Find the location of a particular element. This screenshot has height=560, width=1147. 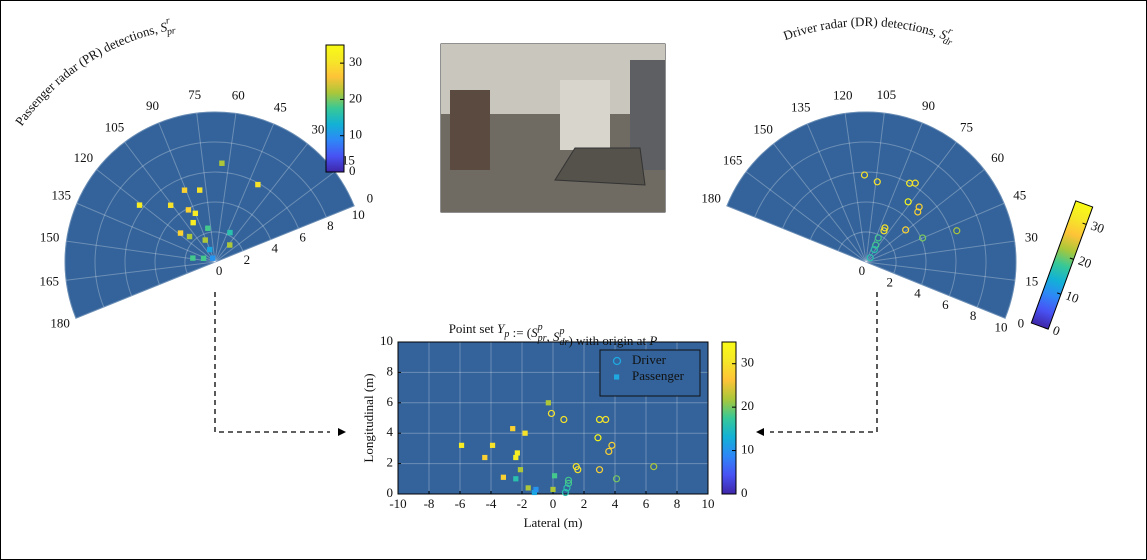

title-part: := ( is located at coordinates (520, 332).